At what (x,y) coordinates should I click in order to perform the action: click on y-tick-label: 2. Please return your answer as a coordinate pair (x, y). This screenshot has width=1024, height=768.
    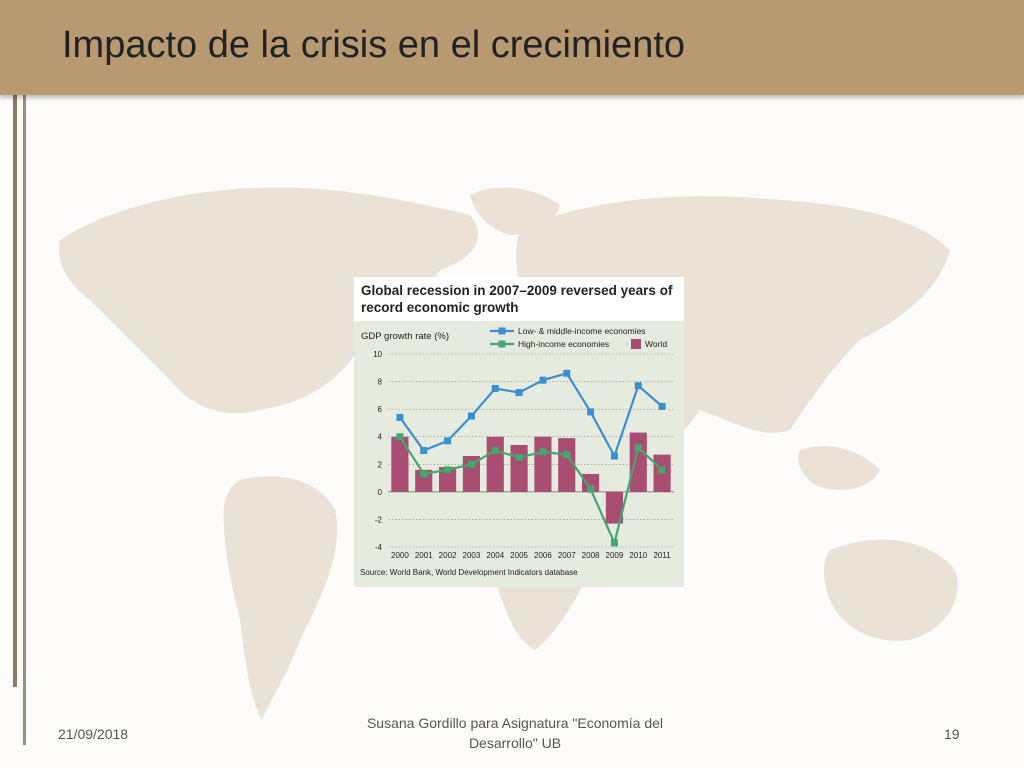
    Looking at the image, I should click on (380, 464).